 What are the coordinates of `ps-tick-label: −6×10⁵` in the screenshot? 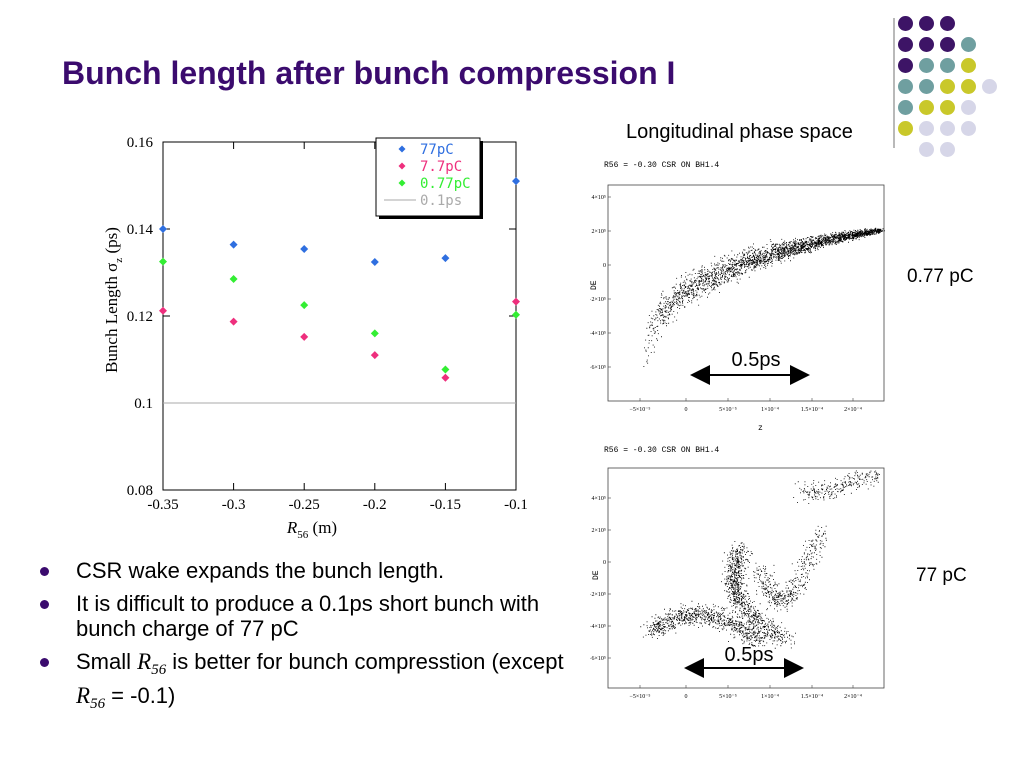 It's located at (598, 659).